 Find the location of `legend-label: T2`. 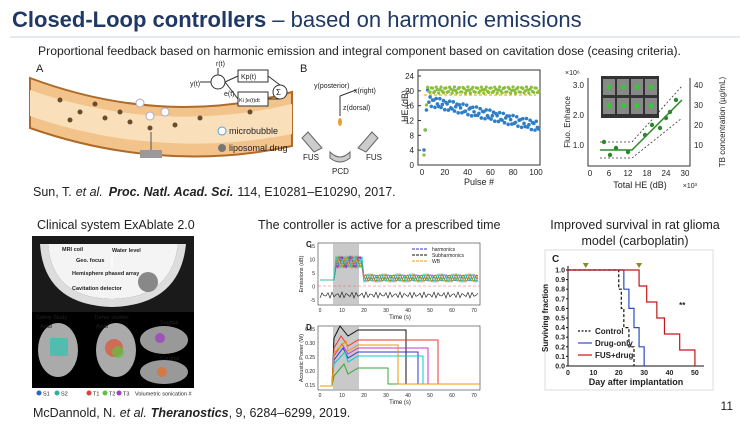

legend-label: T2 is located at coordinates (112, 395).